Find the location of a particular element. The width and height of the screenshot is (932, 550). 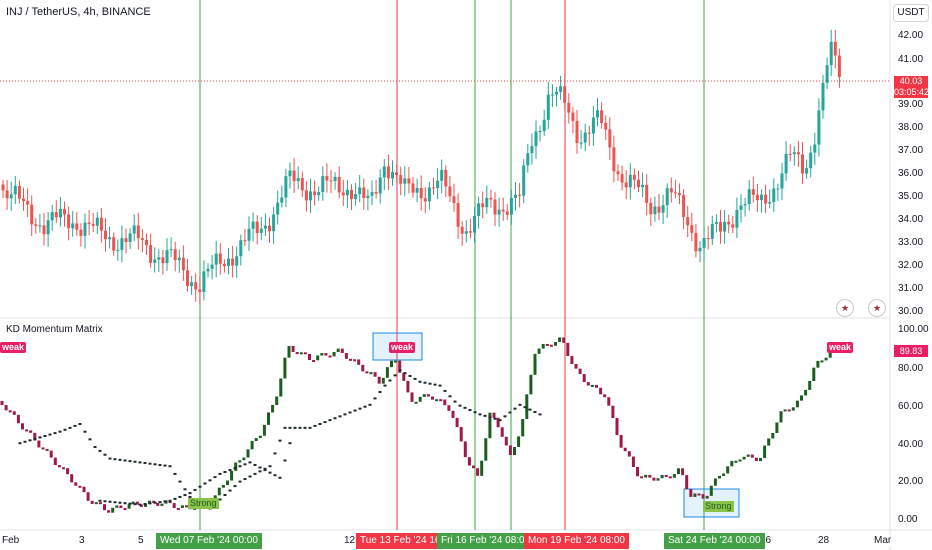

price-axis-label: 38.00 is located at coordinates (911, 127).